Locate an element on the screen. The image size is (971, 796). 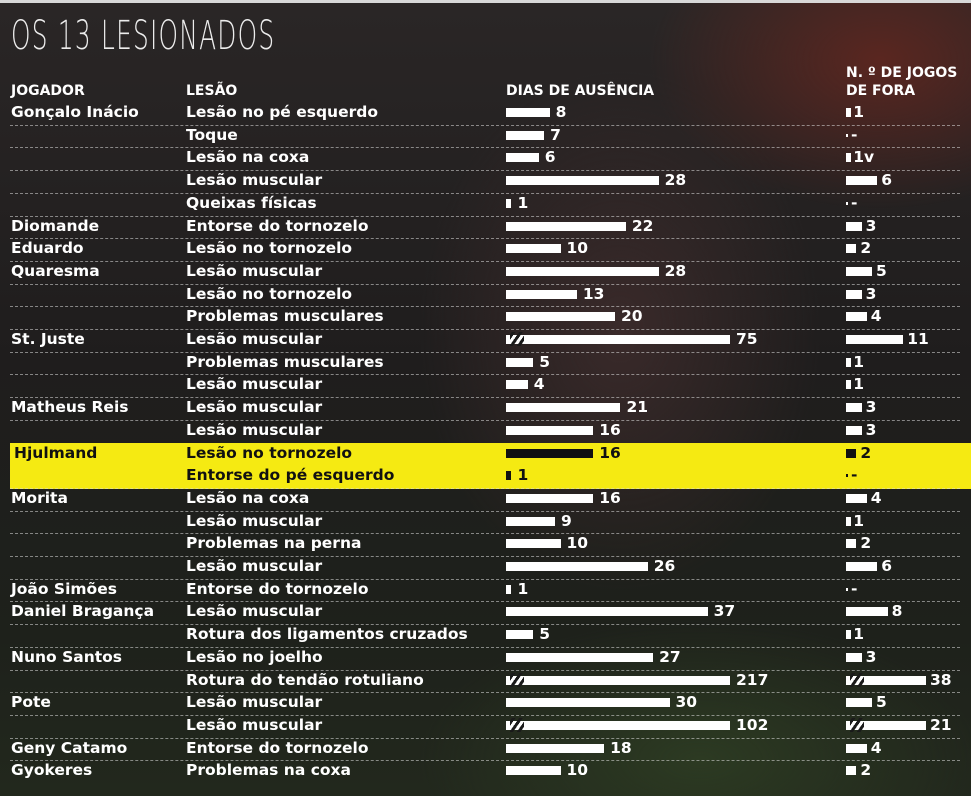
games-value: 6 is located at coordinates (886, 566).